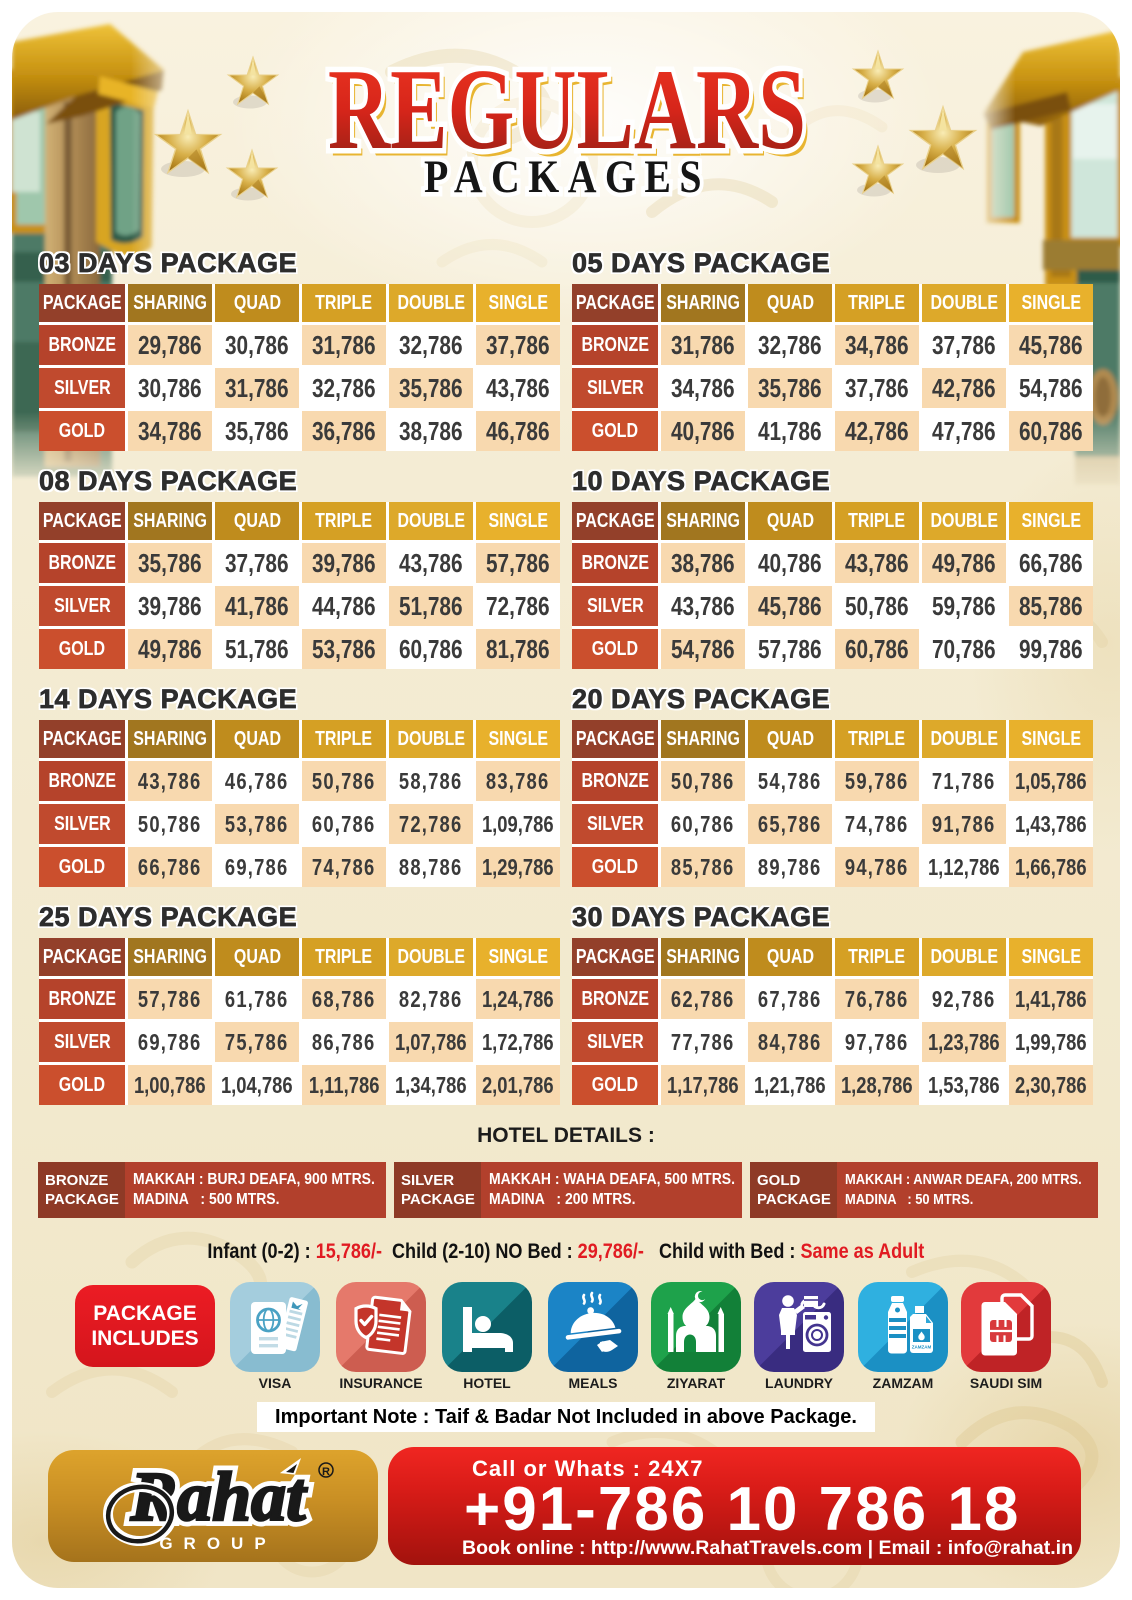 Image resolution: width=1132 pixels, height=1600 pixels. What do you see at coordinates (922, 1347) in the screenshot?
I see `svg-text: ZAMZAM` at bounding box center [922, 1347].